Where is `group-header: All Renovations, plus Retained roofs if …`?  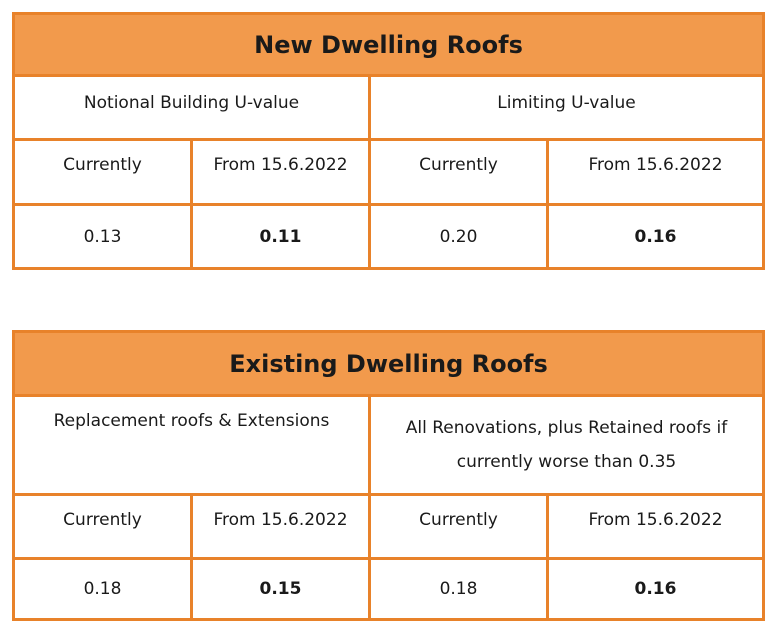
group-header: All Renovations, plus Retained roofs if … is located at coordinates (566, 445).